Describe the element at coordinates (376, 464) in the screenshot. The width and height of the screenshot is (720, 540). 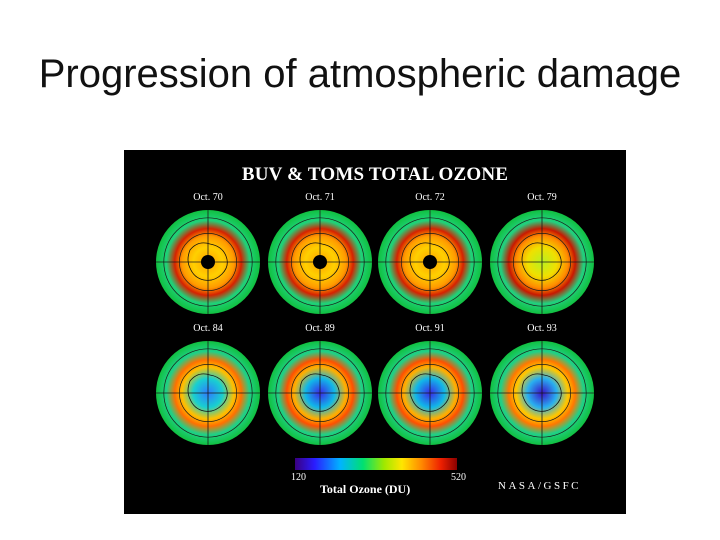
I see `colorbar` at that location.